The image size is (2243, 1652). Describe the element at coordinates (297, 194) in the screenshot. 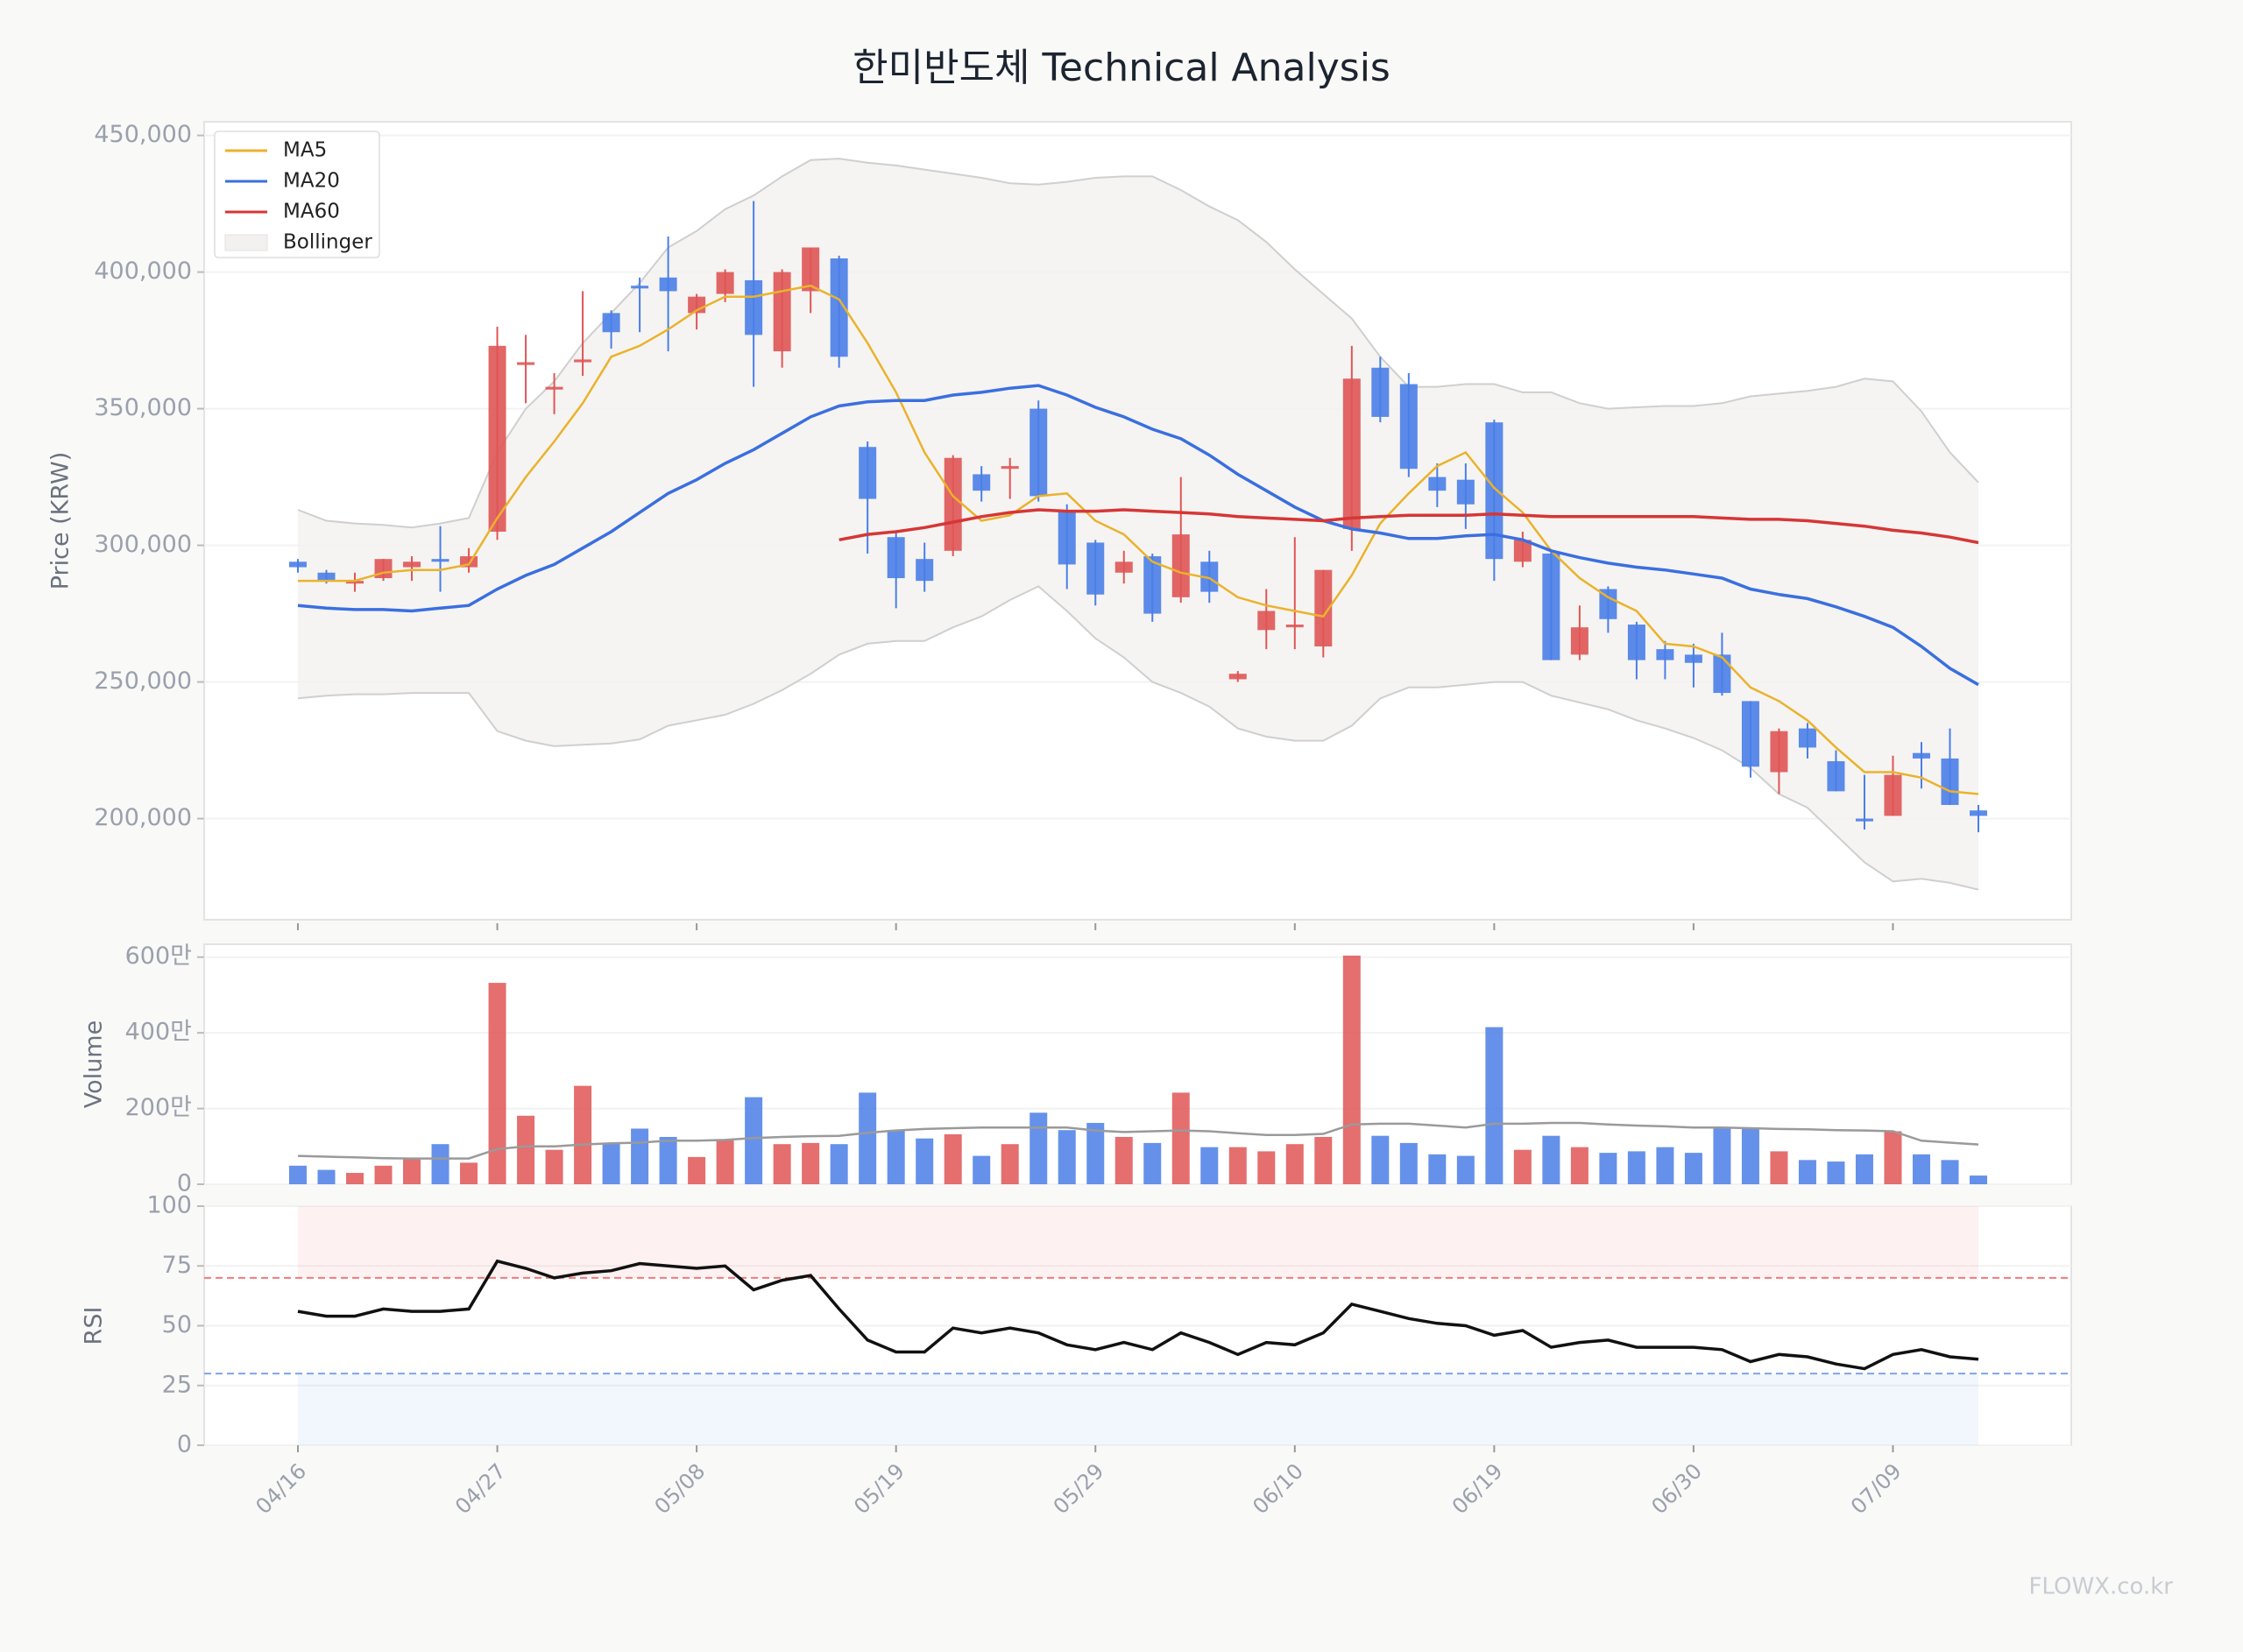

I see `legend-box` at that location.